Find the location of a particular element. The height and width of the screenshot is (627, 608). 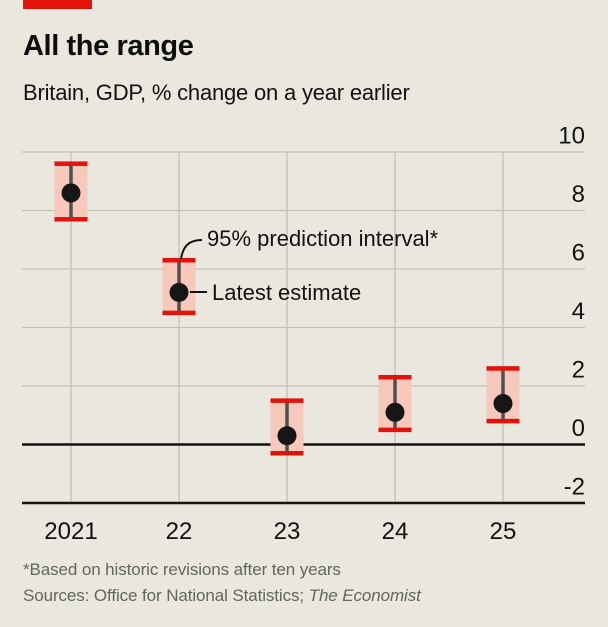

estimate-dot-2021 is located at coordinates (71, 193).